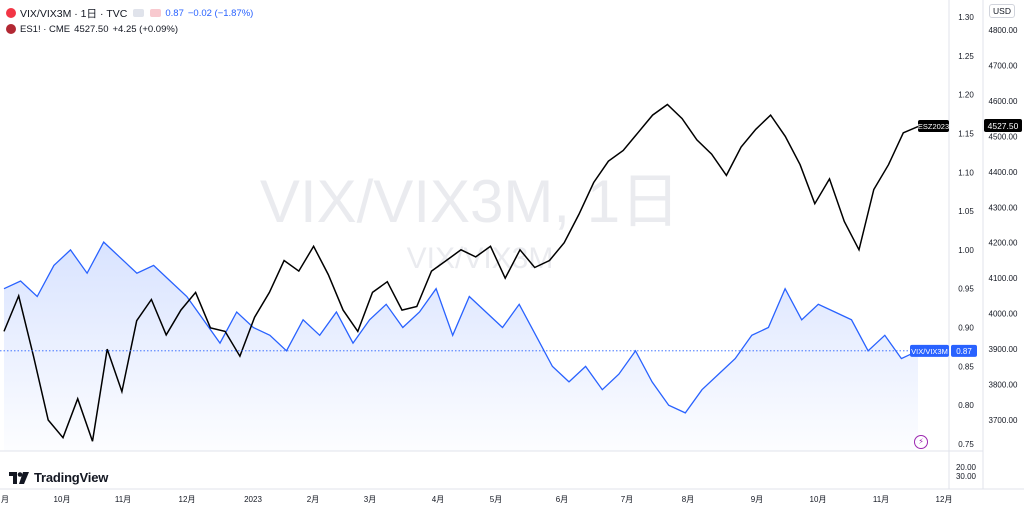 This screenshot has height=509, width=1024. I want to click on compare-change-value: +4.25 (+0.09%), so click(145, 29).